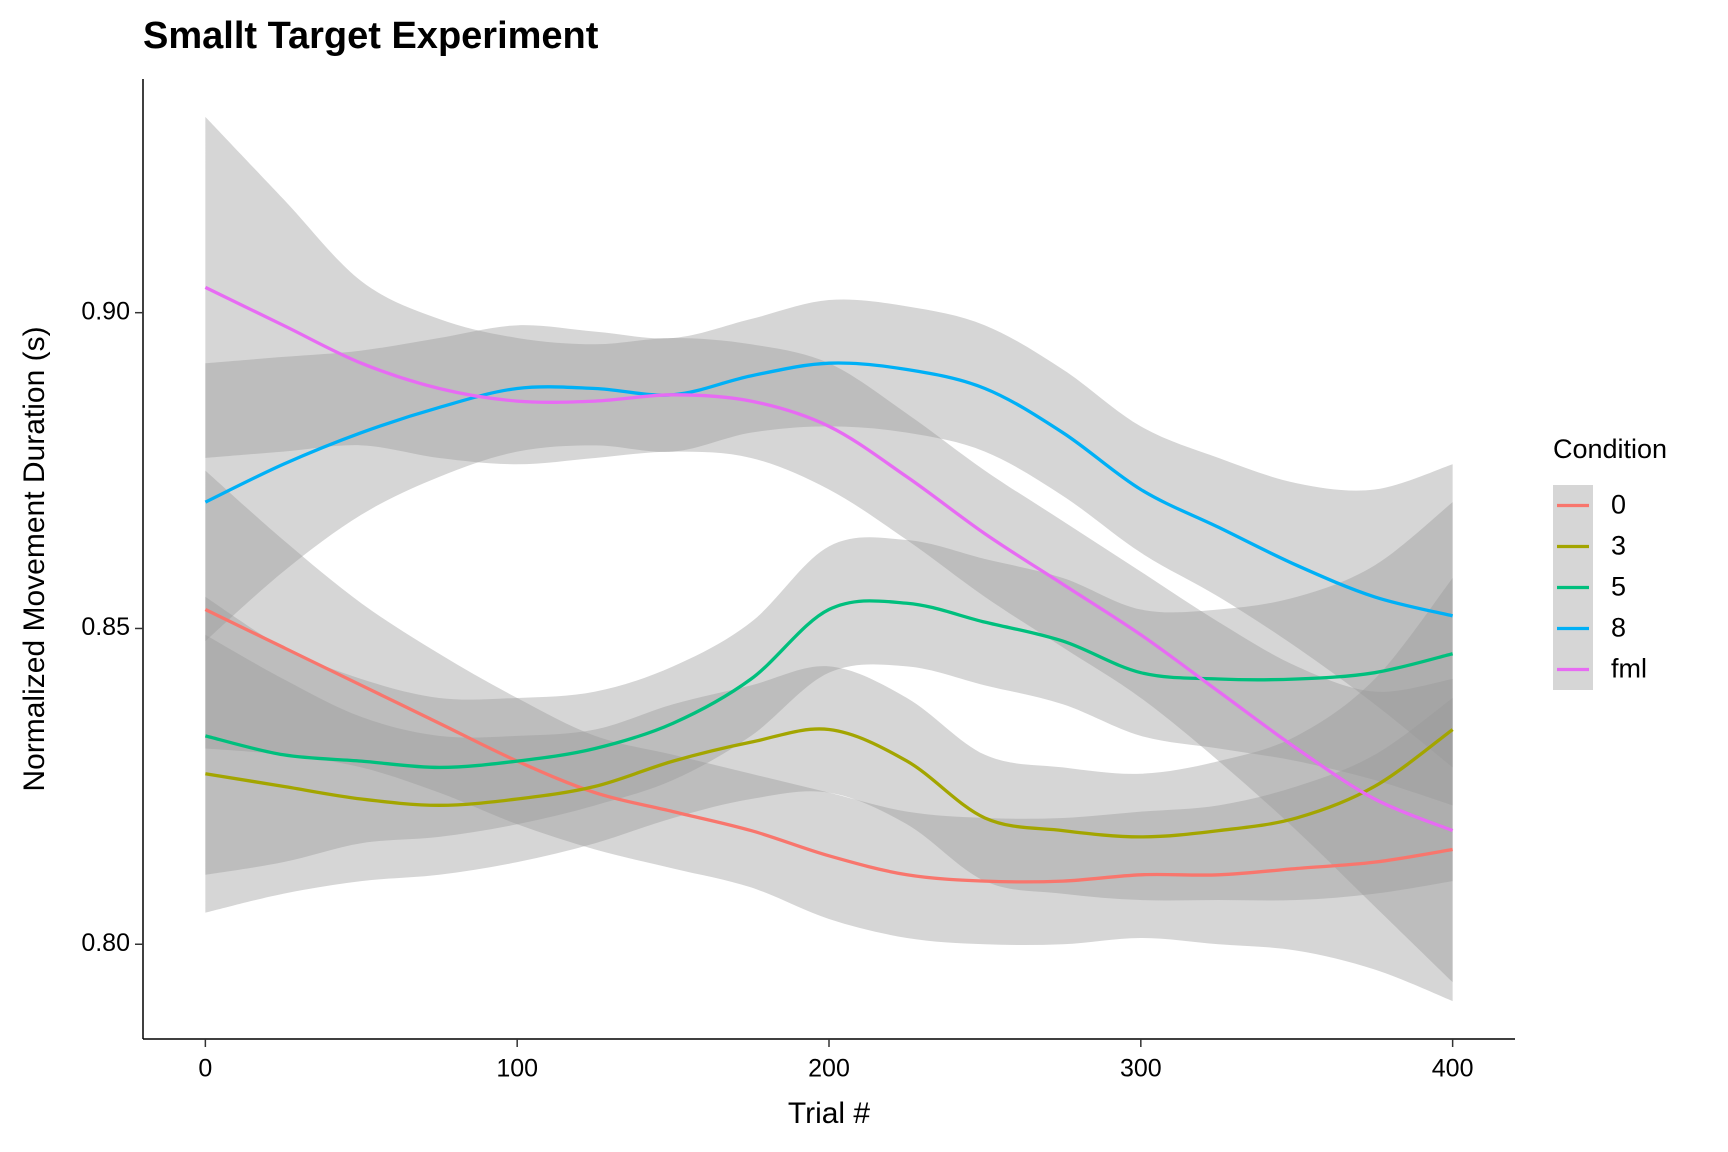  I want to click on x-tick-label: 400, so click(1453, 1069).